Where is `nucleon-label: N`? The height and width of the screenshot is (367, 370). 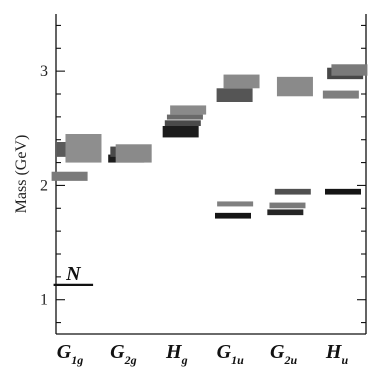
nucleon-label: N is located at coordinates (73, 274).